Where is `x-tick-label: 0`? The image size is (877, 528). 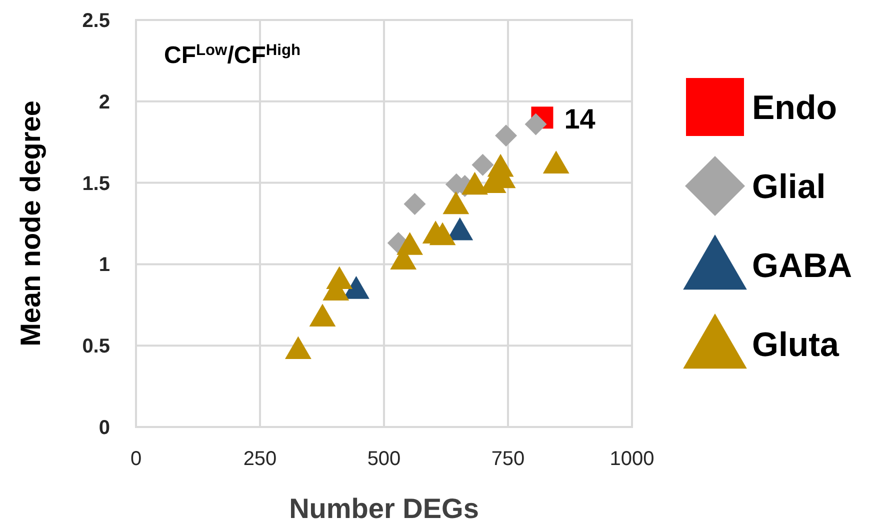 x-tick-label: 0 is located at coordinates (136, 459).